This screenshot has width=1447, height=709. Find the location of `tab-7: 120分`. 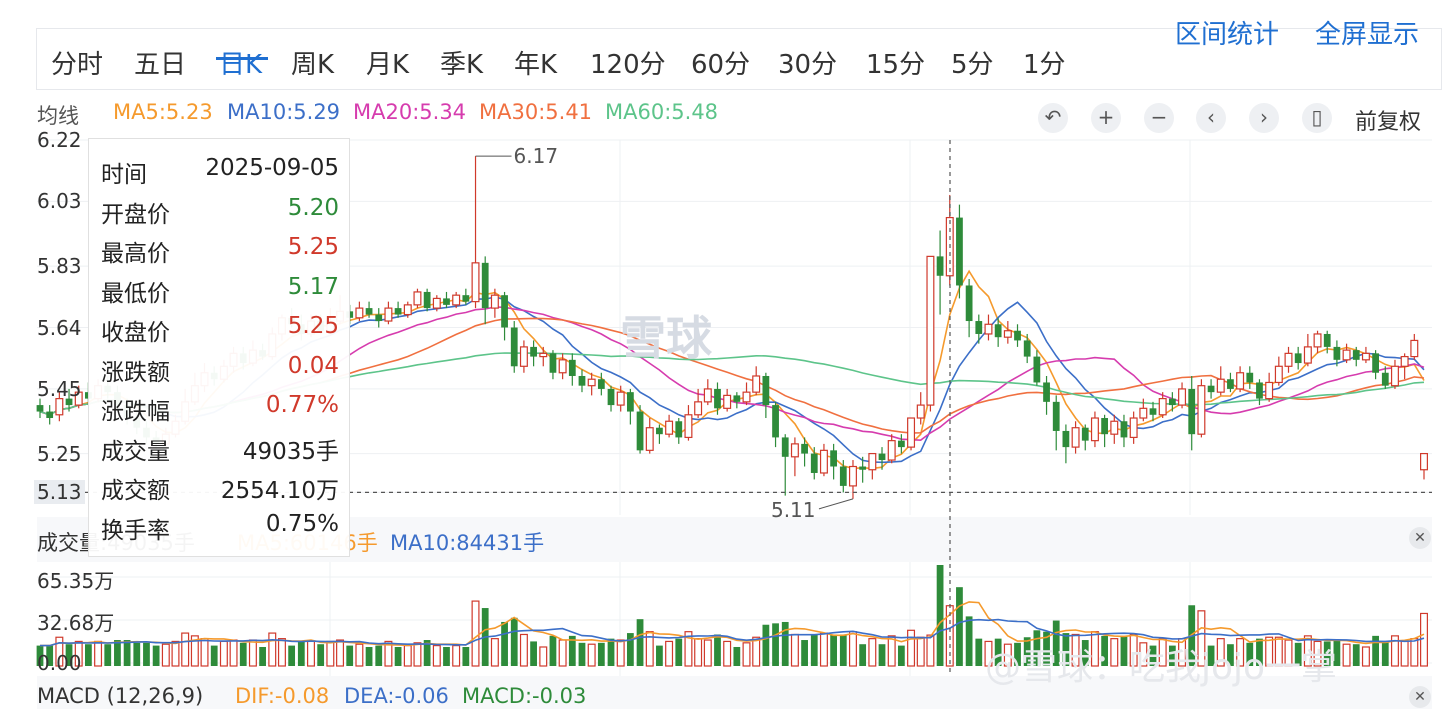

tab-7: 120分 is located at coordinates (628, 65).